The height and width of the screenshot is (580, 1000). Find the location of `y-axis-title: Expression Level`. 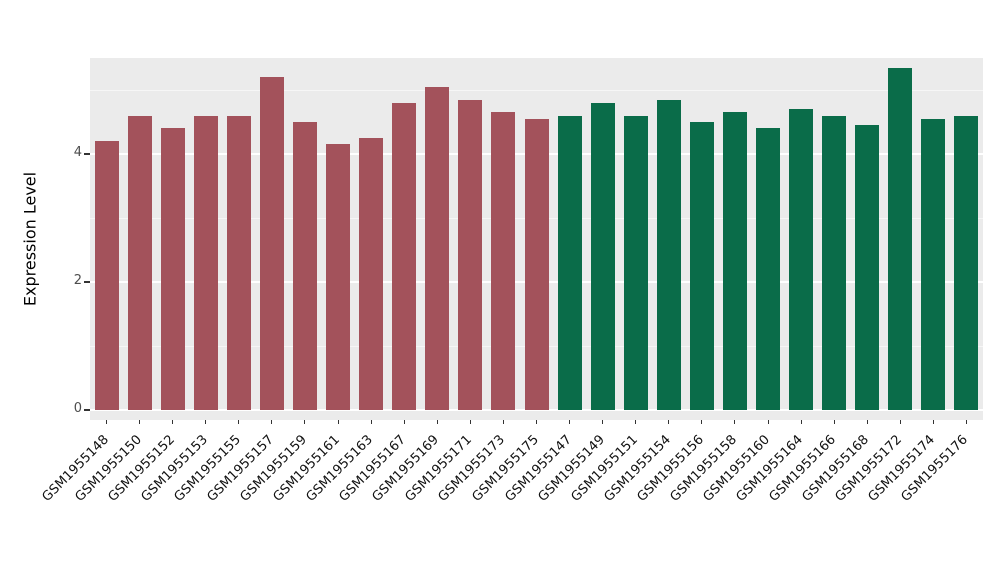

y-axis-title: Expression Level is located at coordinates (30, 239).